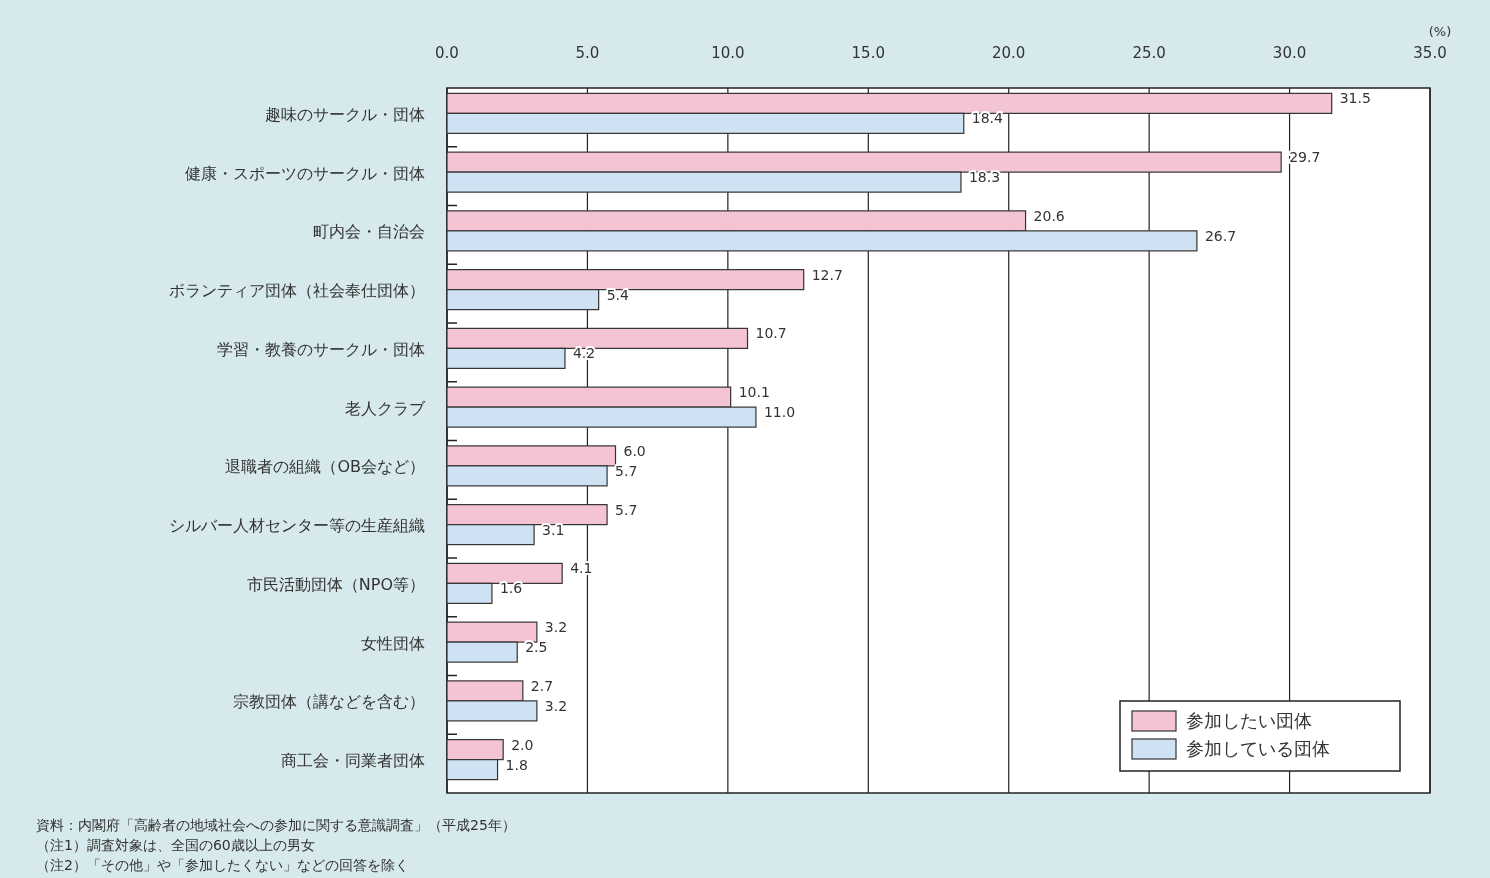 The image size is (1490, 878). I want to click on text: （注2）「その他」や「参加したくない」などの回答を除く, so click(222, 865).